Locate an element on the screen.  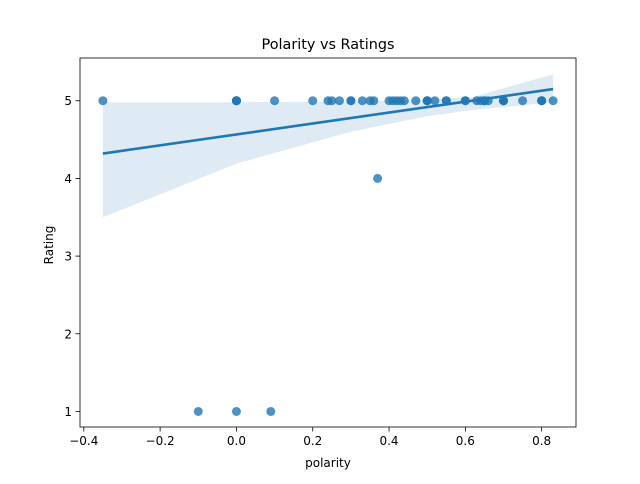
regression-line-layer is located at coordinates (328, 121).